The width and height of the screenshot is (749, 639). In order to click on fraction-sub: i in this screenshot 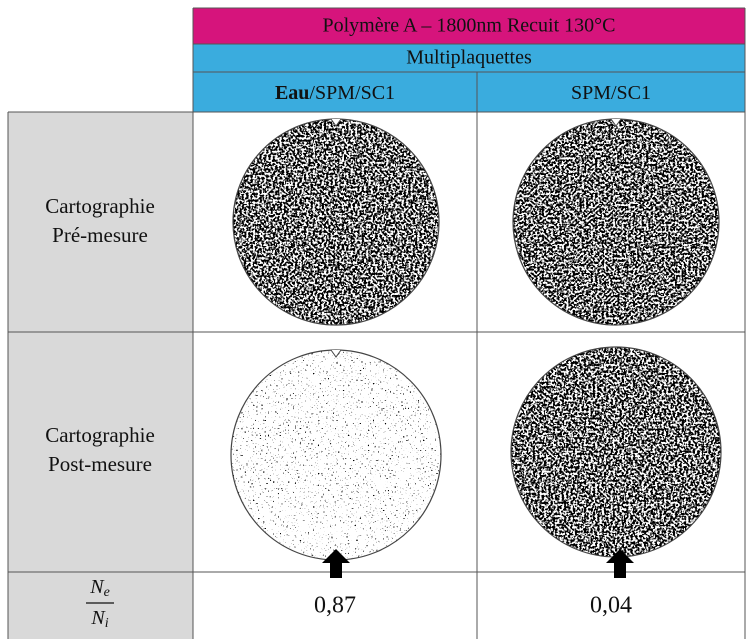, I will do `click(107, 623)`.